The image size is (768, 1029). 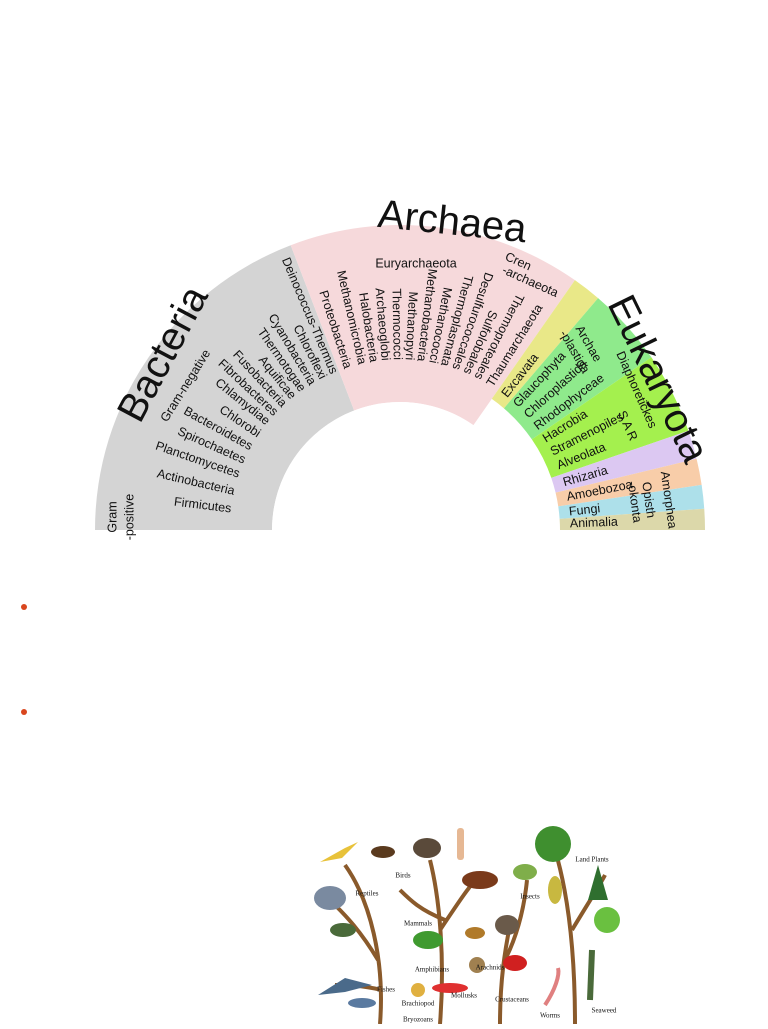 What do you see at coordinates (530, 897) in the screenshot?
I see `animal-label: Insects` at bounding box center [530, 897].